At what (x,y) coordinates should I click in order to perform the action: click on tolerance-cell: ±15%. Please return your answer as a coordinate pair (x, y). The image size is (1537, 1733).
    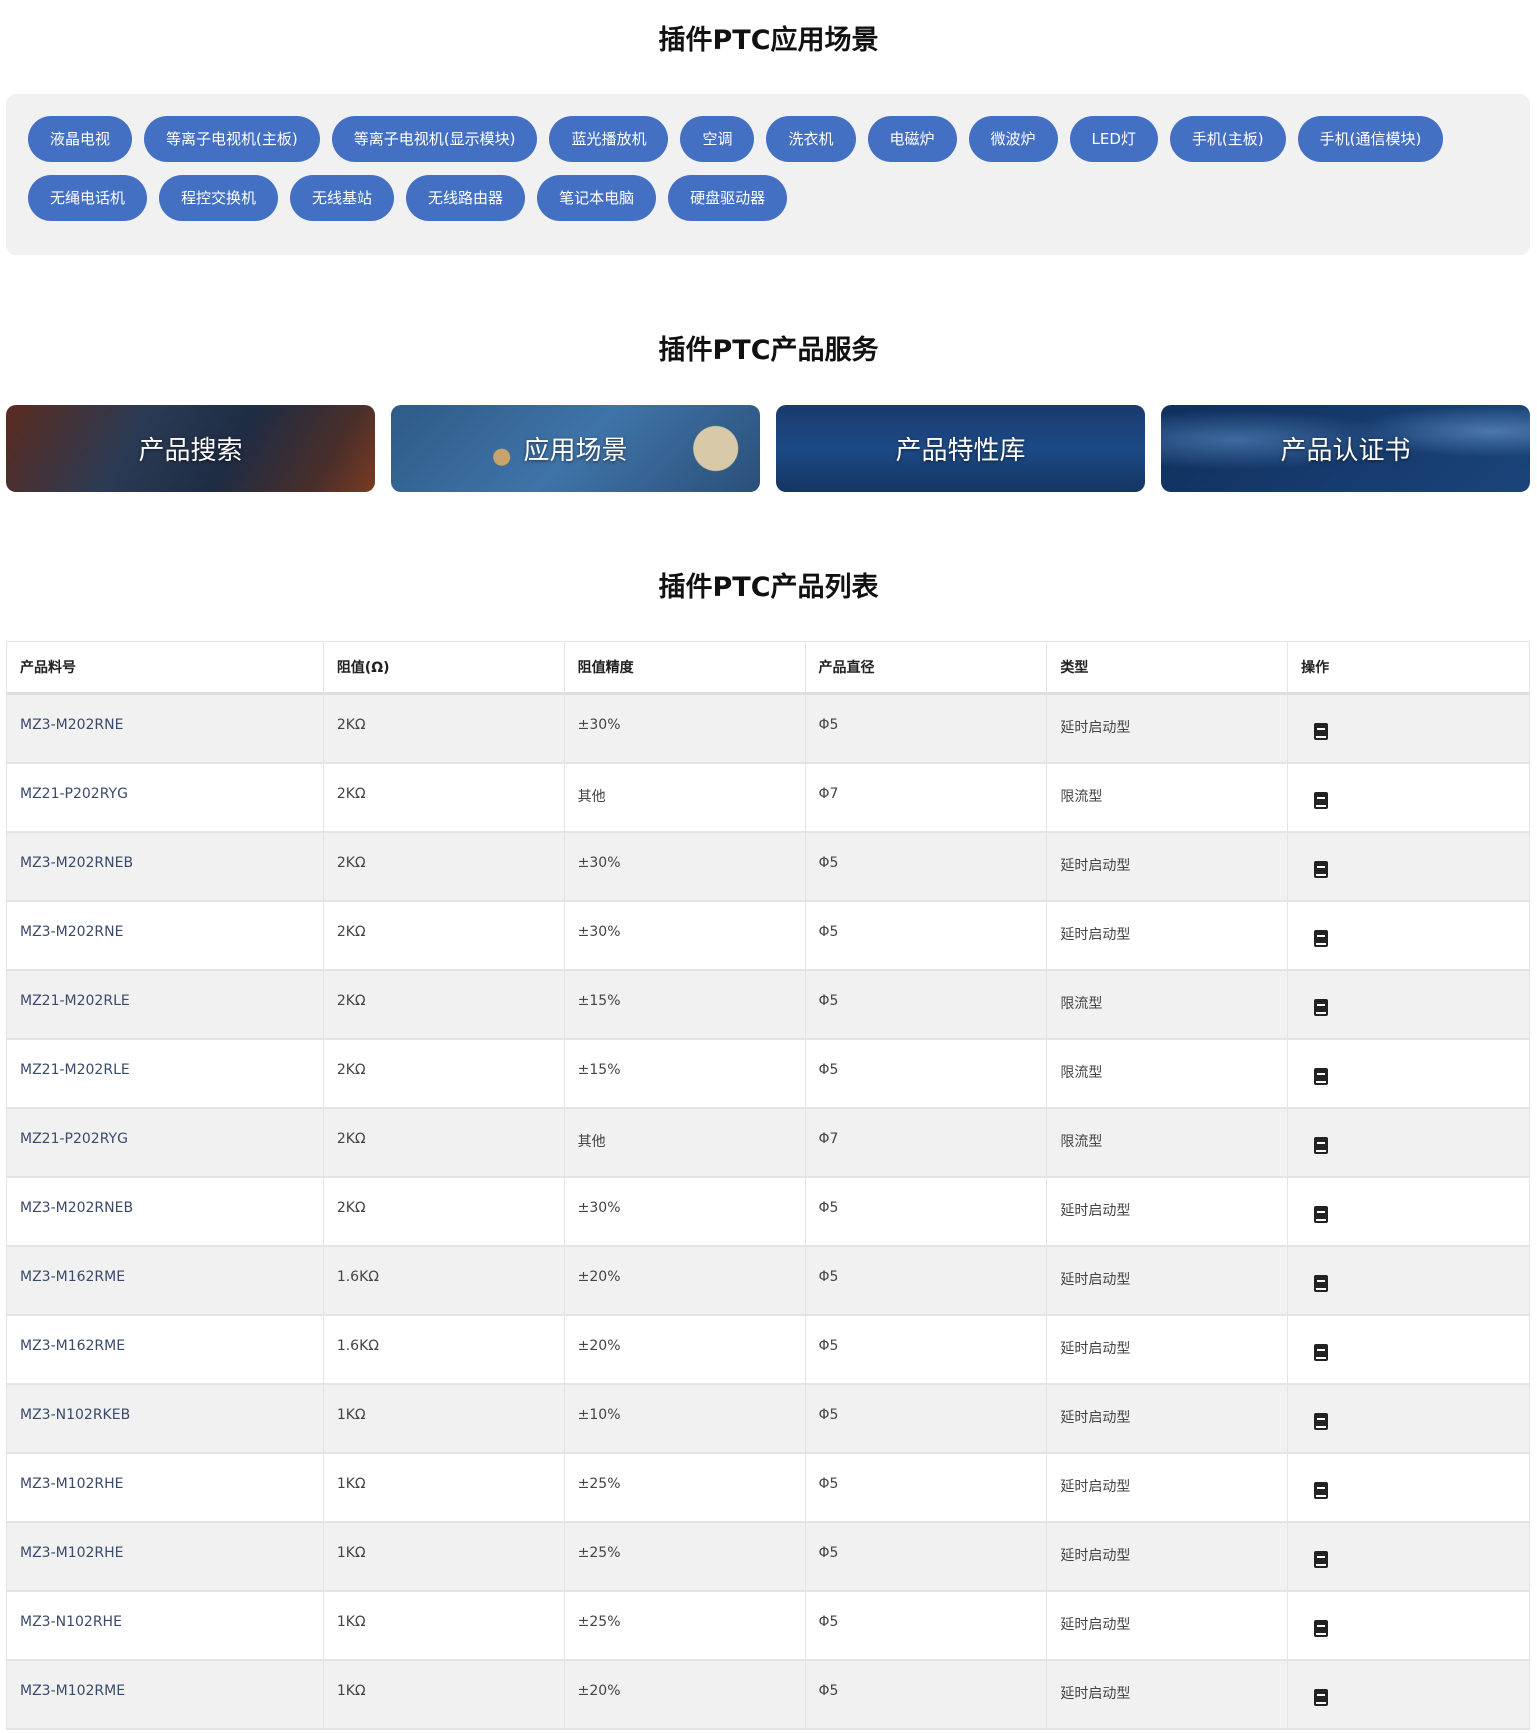
    Looking at the image, I should click on (684, 1073).